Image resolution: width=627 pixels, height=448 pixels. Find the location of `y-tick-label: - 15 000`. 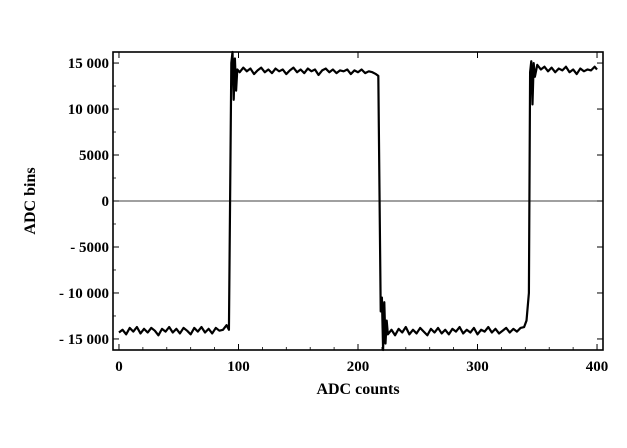

y-tick-label: - 15 000 is located at coordinates (84, 340).